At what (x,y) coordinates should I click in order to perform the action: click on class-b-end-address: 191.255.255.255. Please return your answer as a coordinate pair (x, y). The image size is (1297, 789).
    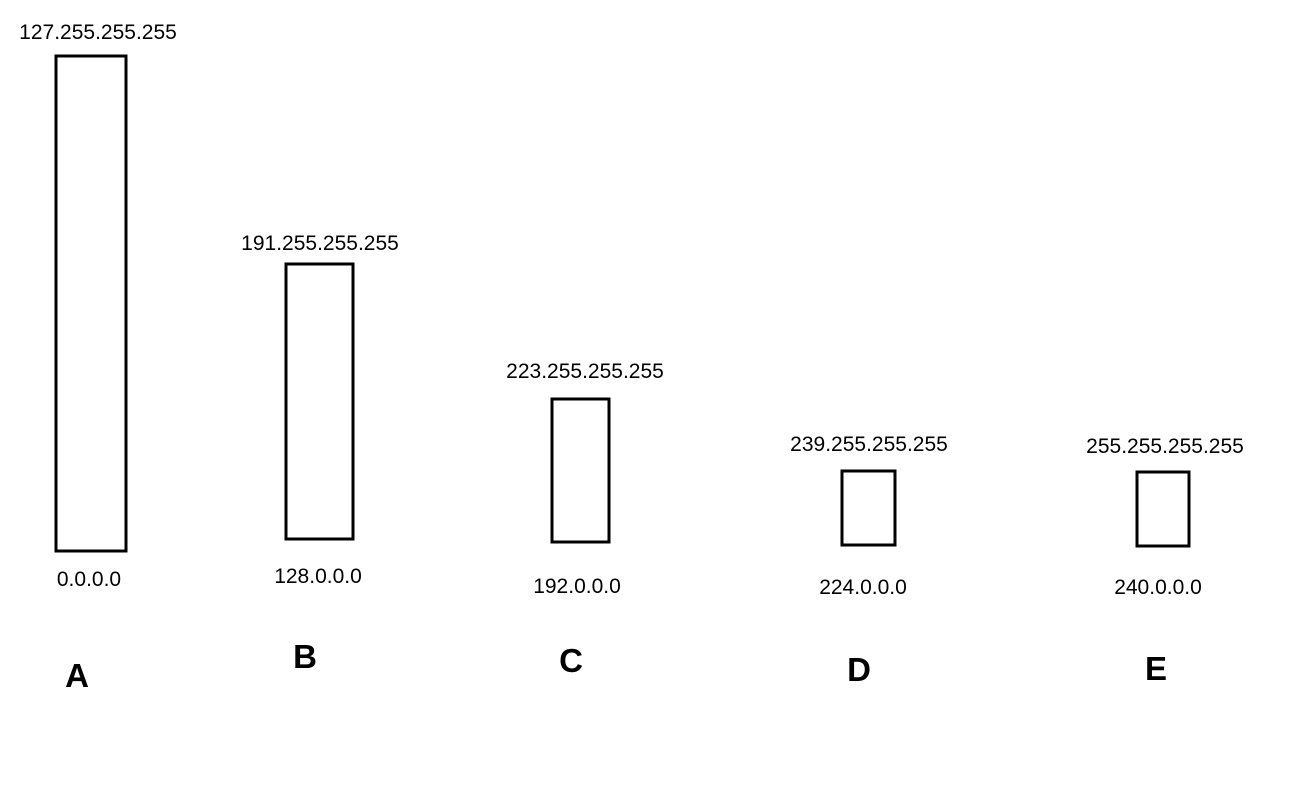
    Looking at the image, I should click on (320, 243).